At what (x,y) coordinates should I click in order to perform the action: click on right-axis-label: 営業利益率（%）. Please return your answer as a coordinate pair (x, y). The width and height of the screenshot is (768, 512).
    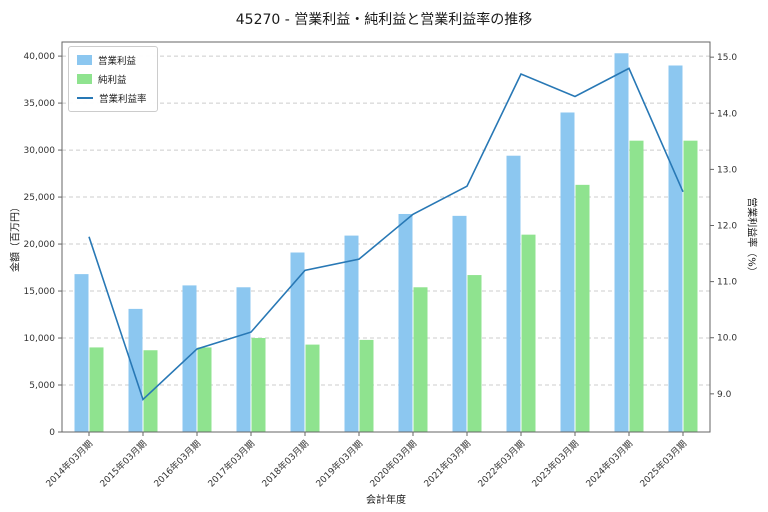
    Looking at the image, I should click on (751, 237).